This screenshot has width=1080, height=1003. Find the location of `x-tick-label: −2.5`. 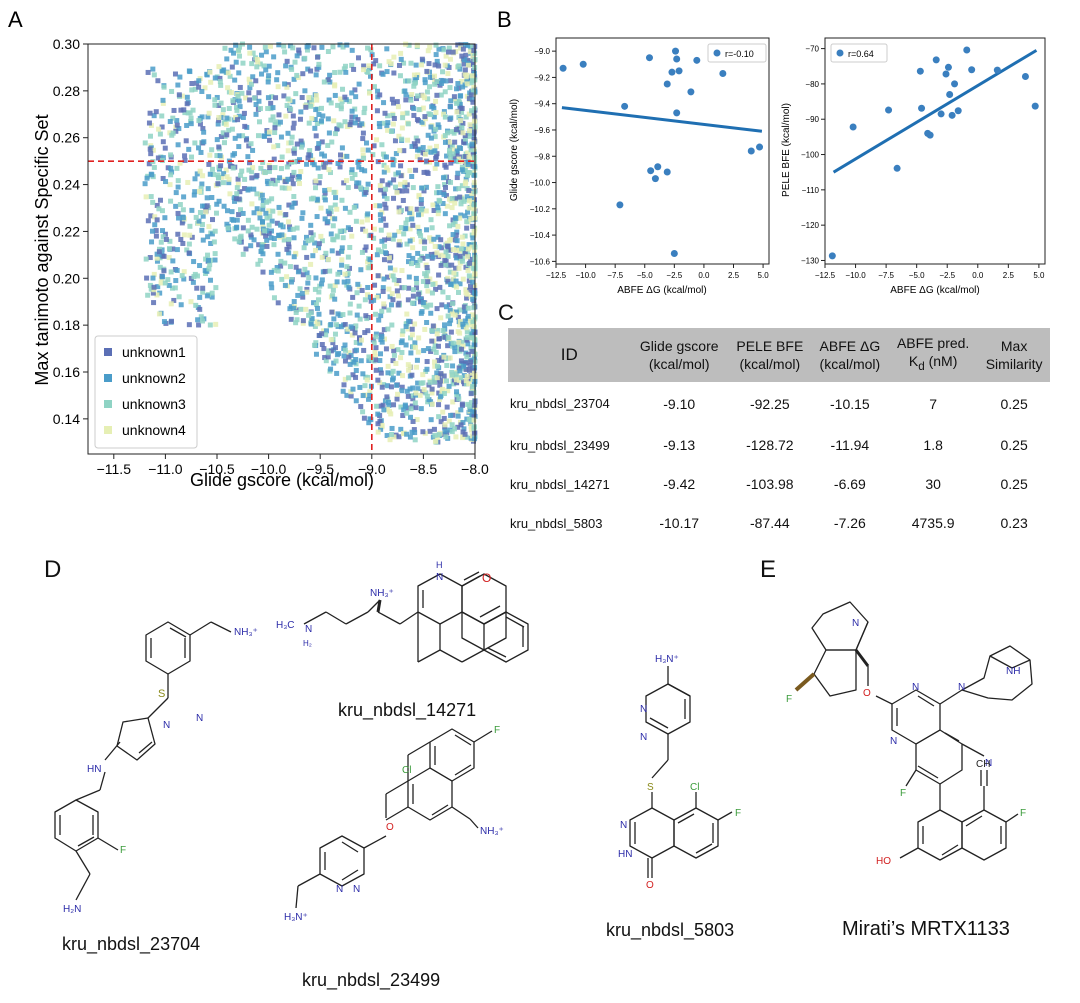

x-tick-label: −2.5 is located at coordinates (947, 275).